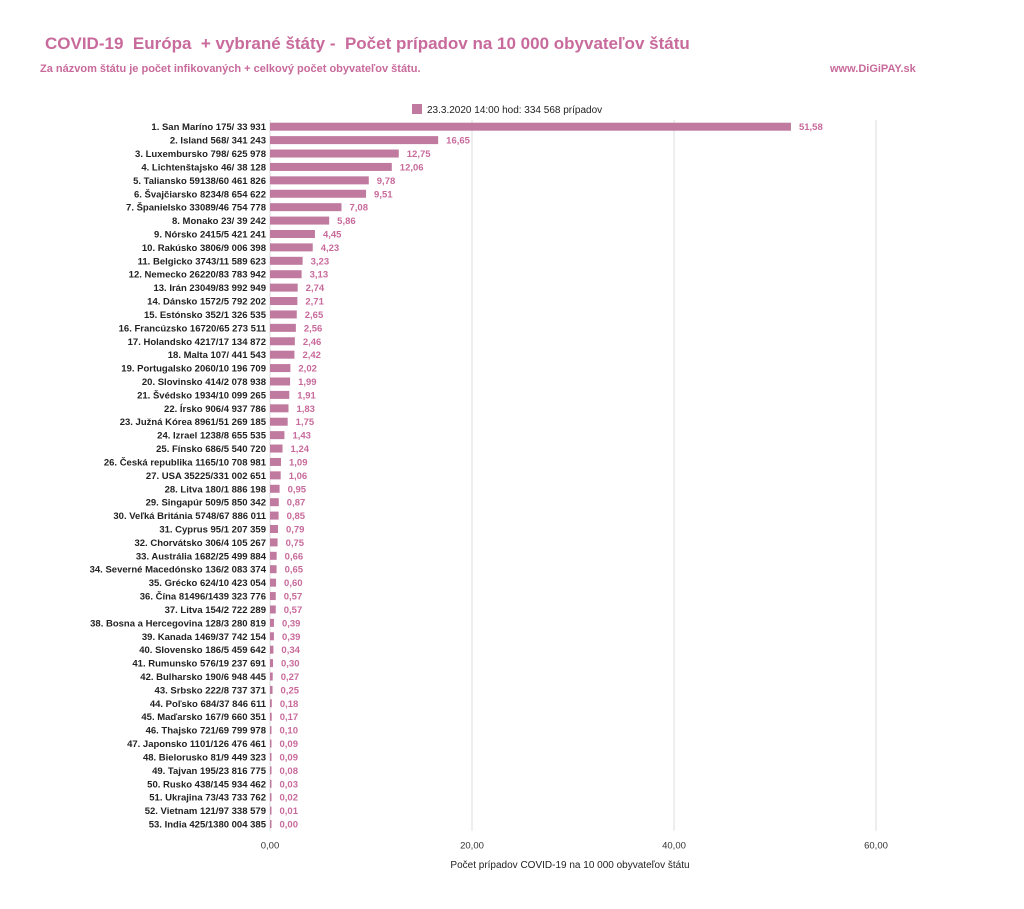 The height and width of the screenshot is (909, 1024). I want to click on value-label: 0,08, so click(289, 771).